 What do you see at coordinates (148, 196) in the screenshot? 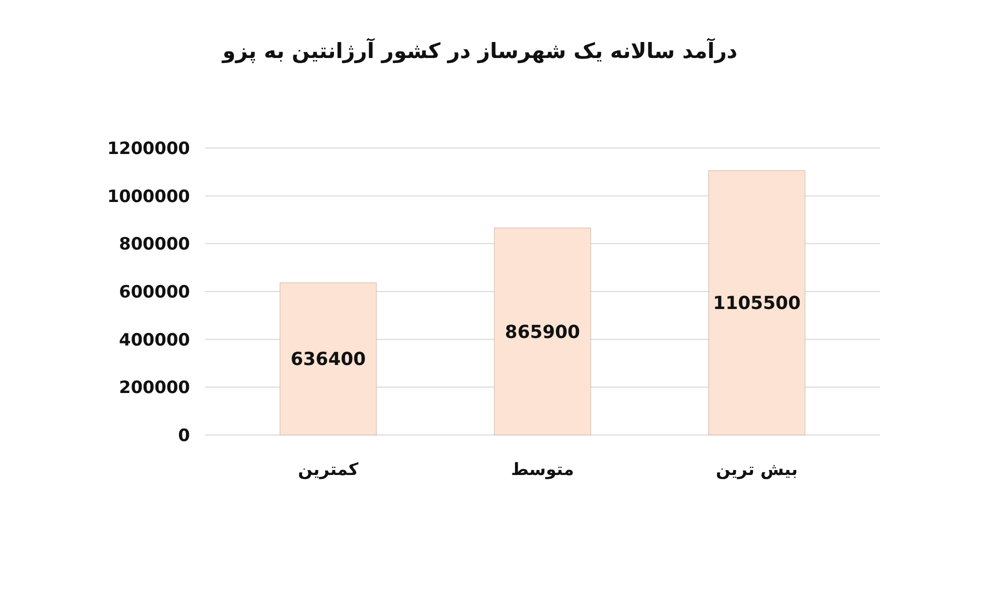
I see `y-tick-label: 1000000` at bounding box center [148, 196].